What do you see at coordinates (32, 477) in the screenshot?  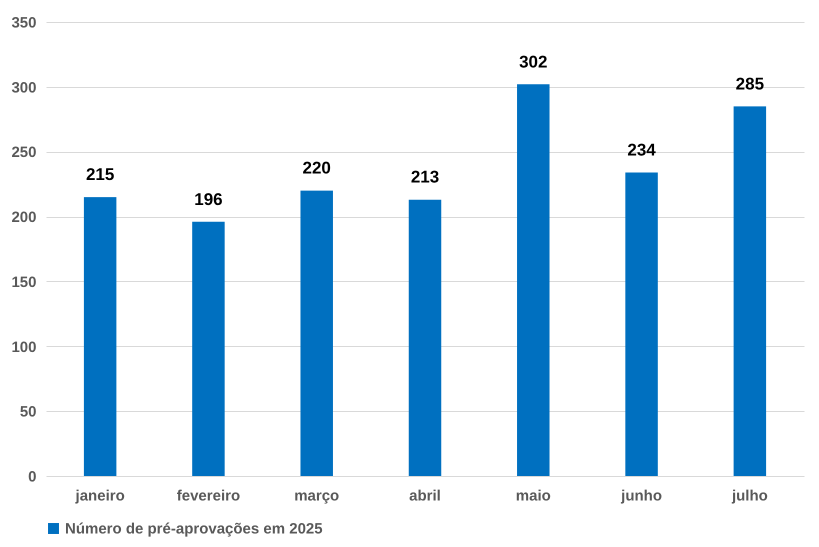 I see `y-tick-label: 0` at bounding box center [32, 477].